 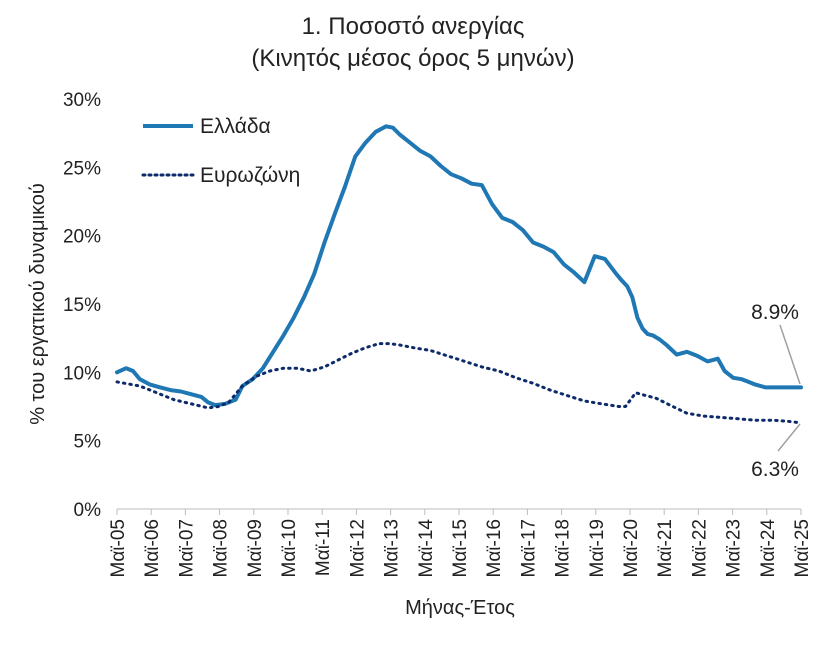 I want to click on x-tick-label: Μαϊ-23, so click(x=734, y=548).